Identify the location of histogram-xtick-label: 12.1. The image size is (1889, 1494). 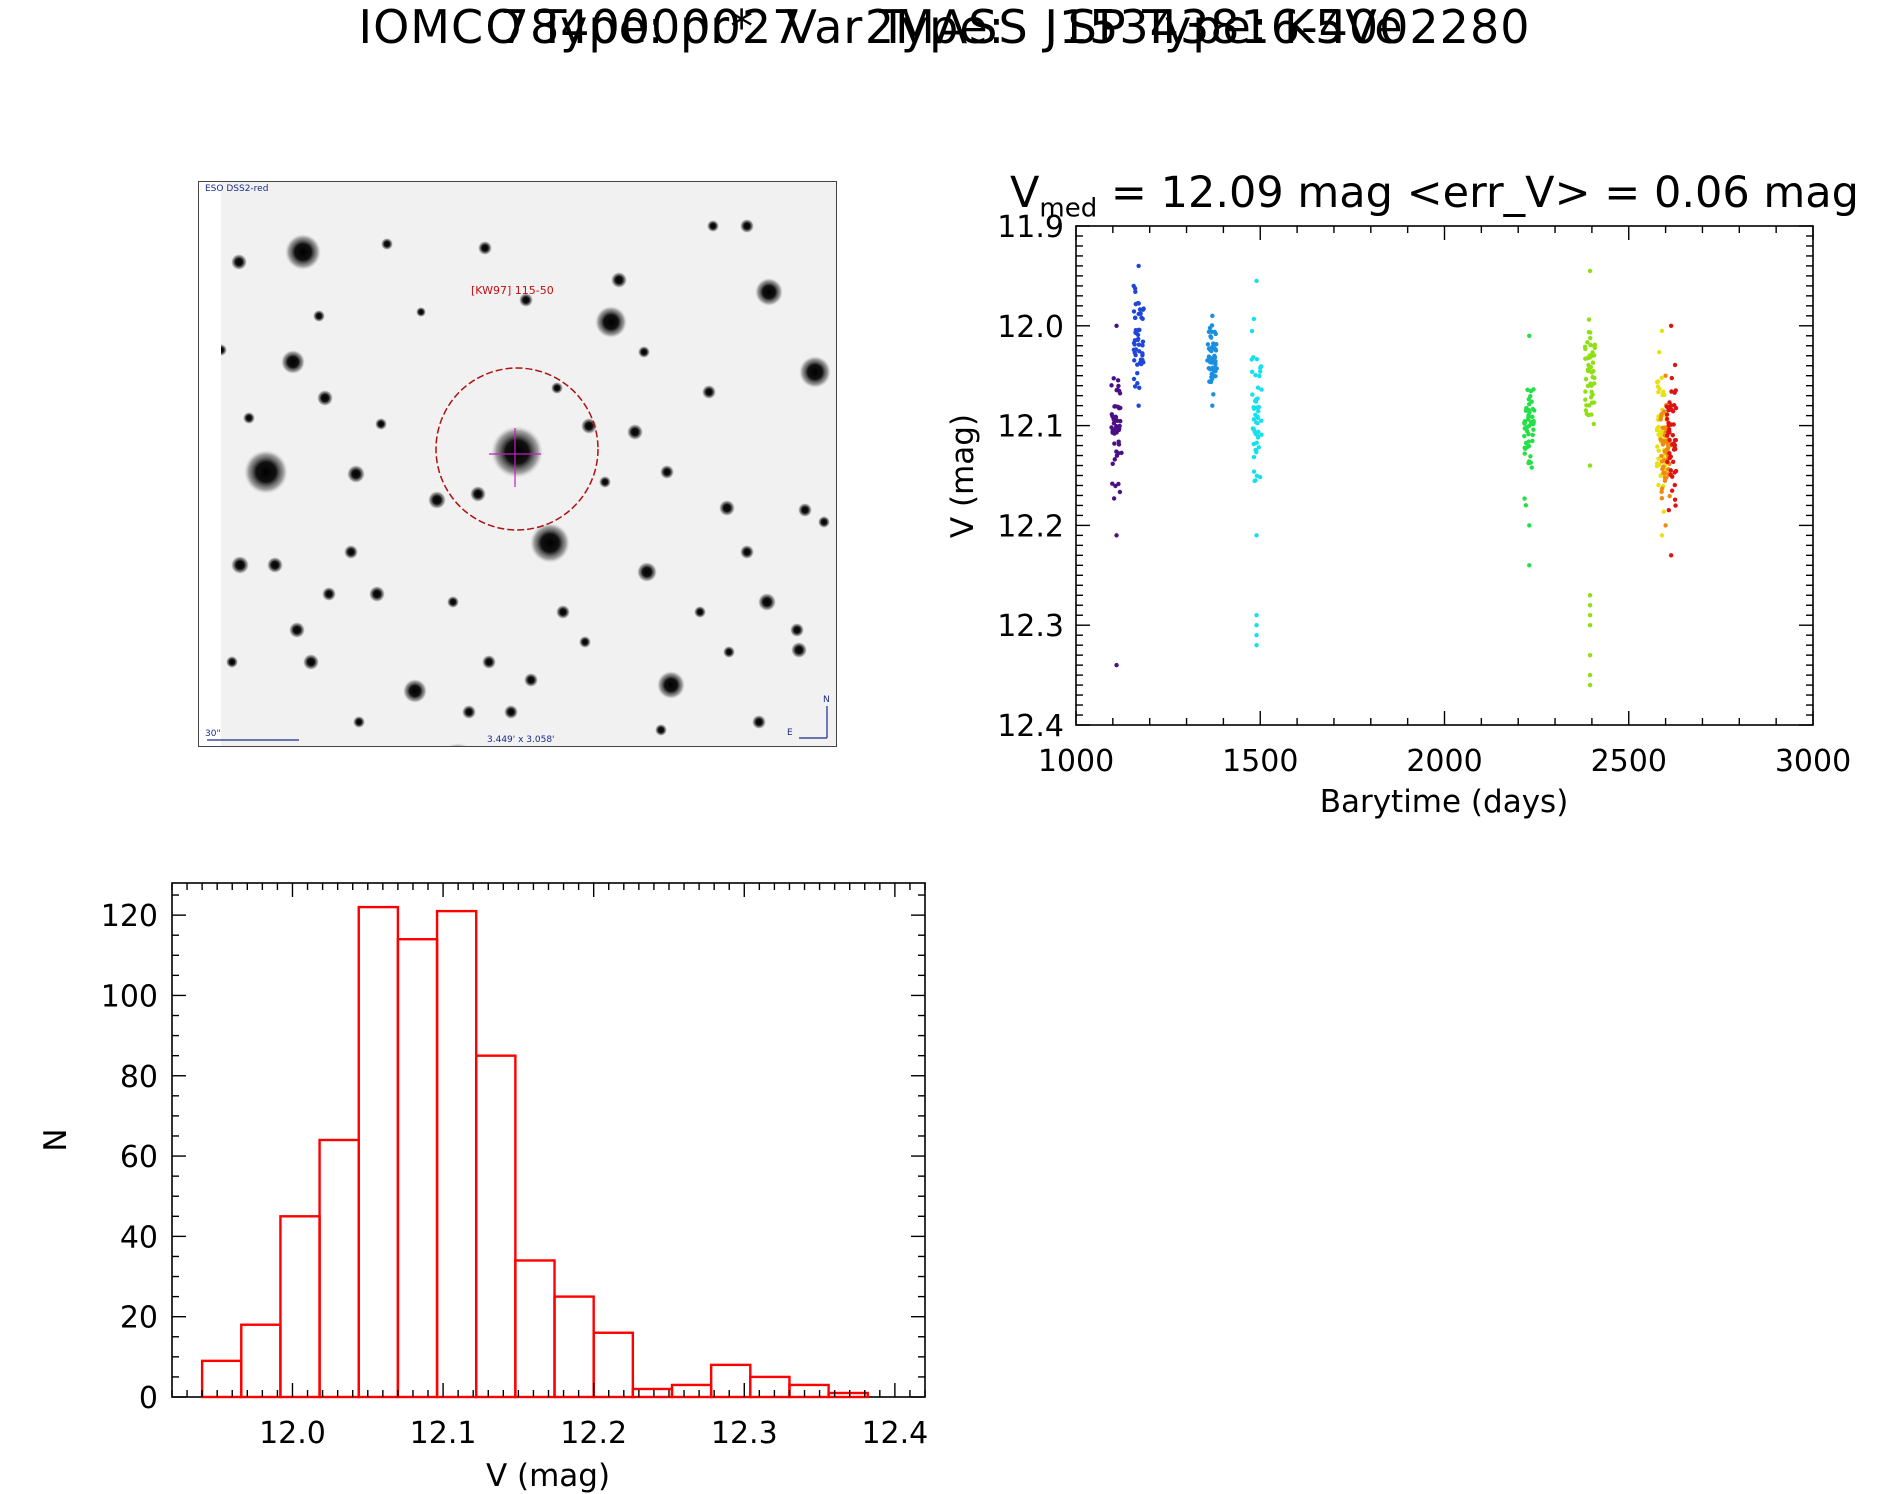
(443, 1433).